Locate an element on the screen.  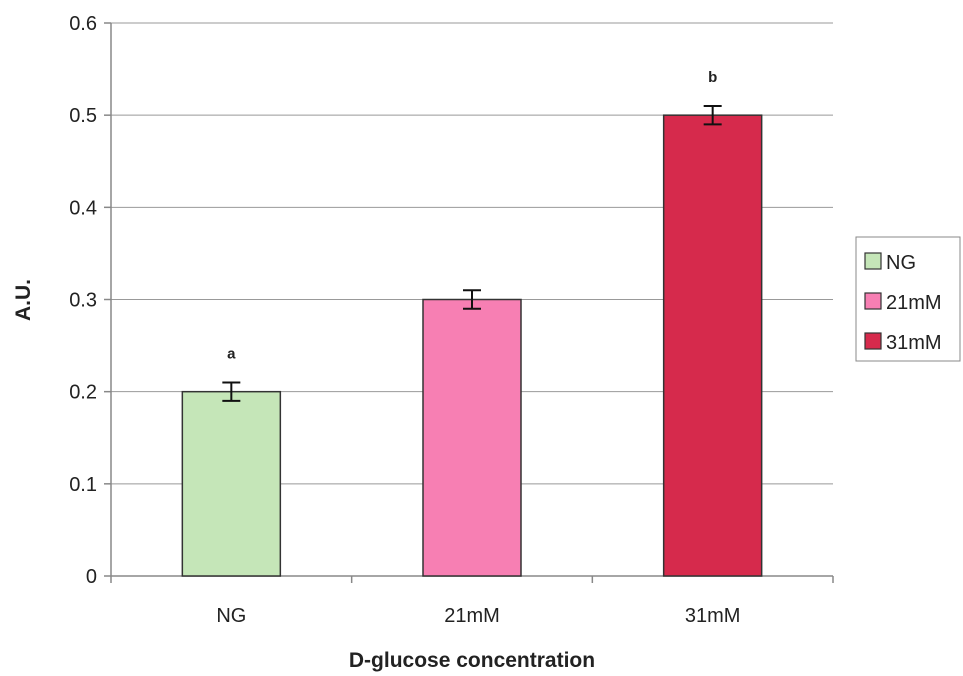
x-tick-label: 31mM is located at coordinates (713, 616).